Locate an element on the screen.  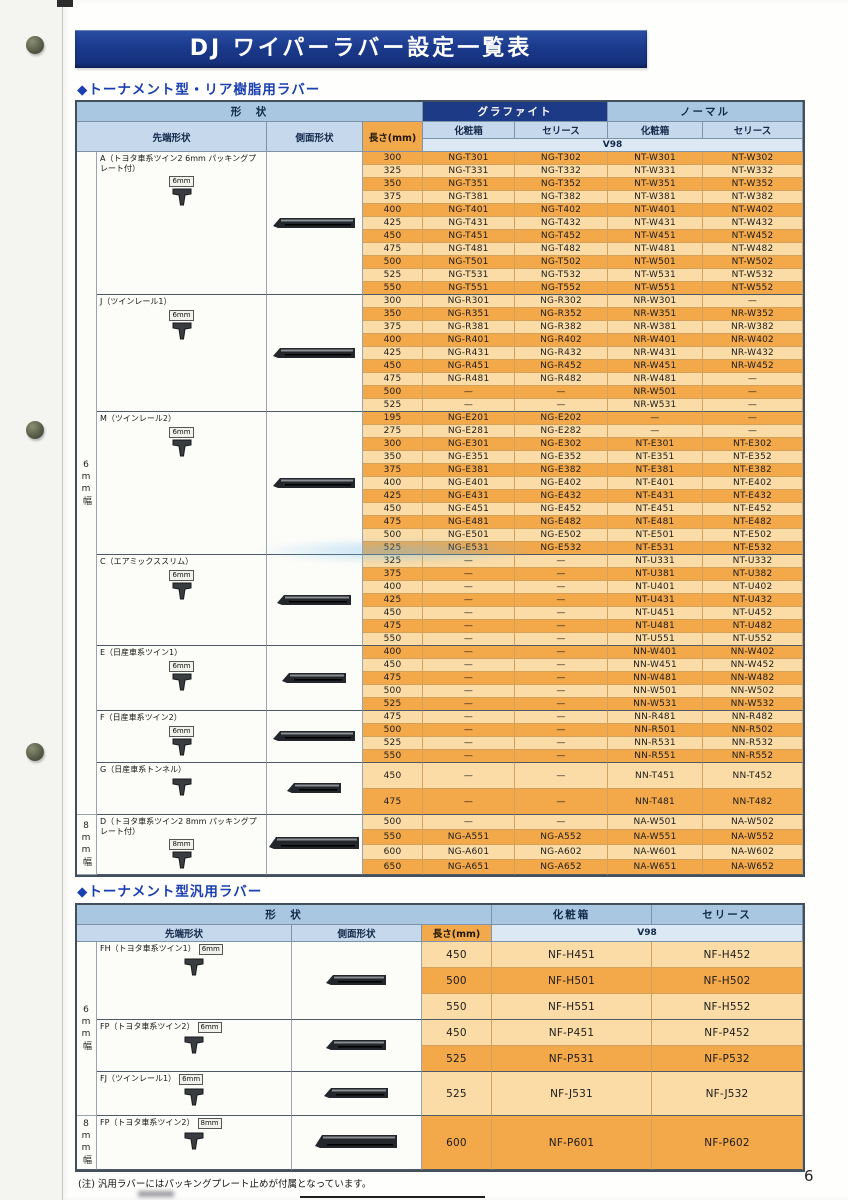
part-number: NG-T432 is located at coordinates (561, 223).